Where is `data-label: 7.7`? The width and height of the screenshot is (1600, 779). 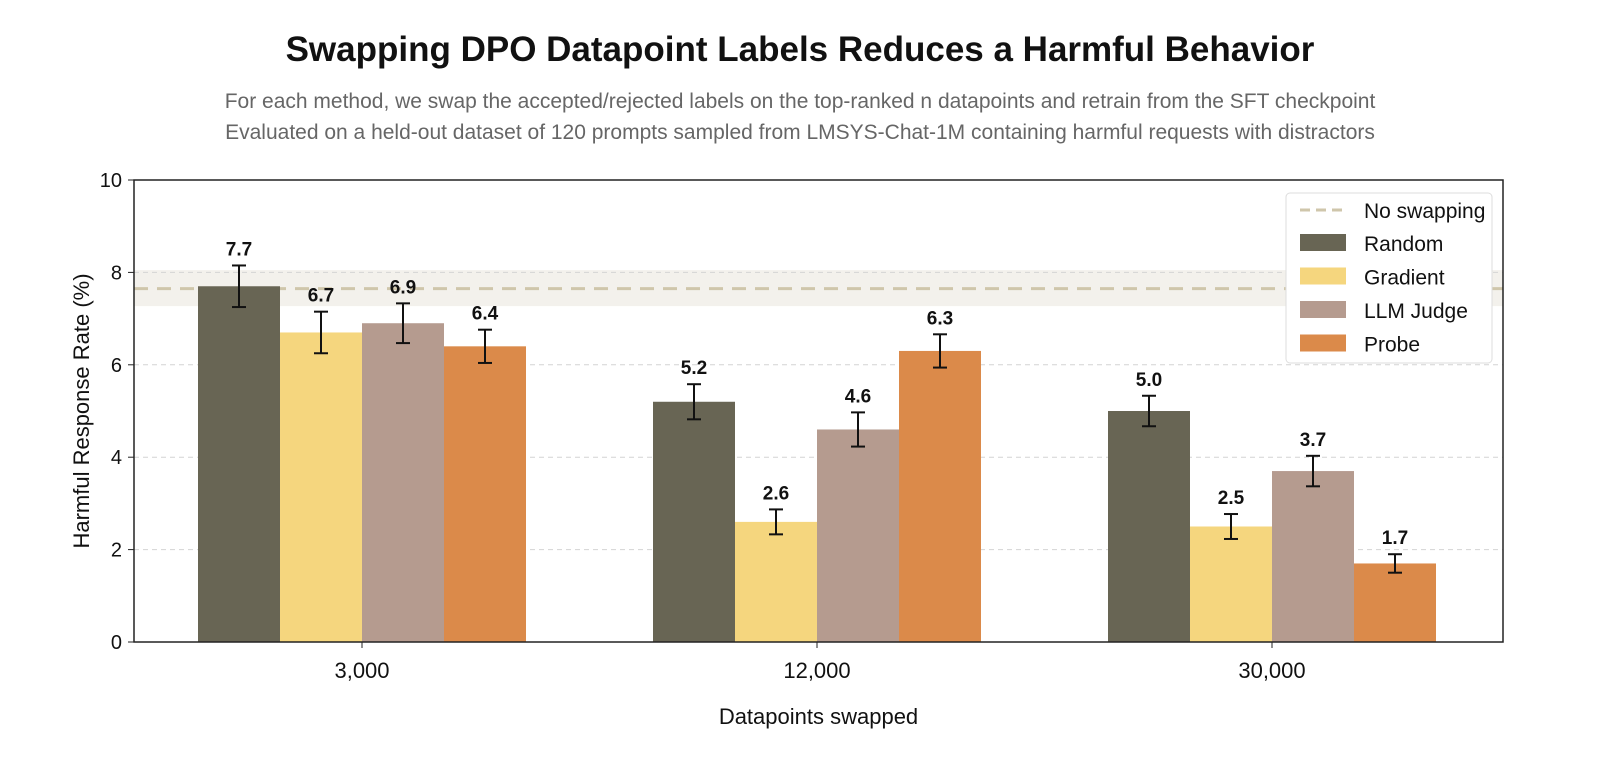 data-label: 7.7 is located at coordinates (239, 249).